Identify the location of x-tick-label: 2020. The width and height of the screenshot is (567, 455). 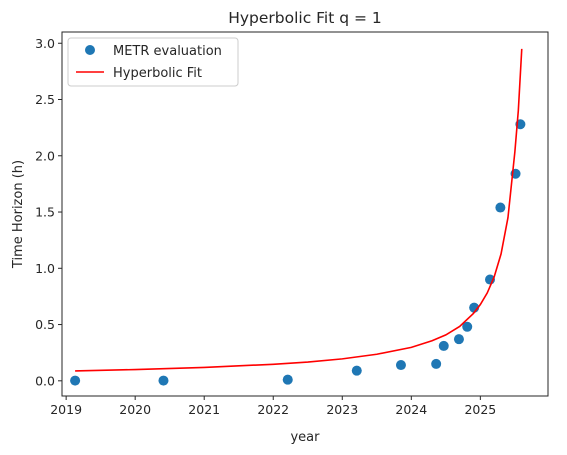
(135, 409).